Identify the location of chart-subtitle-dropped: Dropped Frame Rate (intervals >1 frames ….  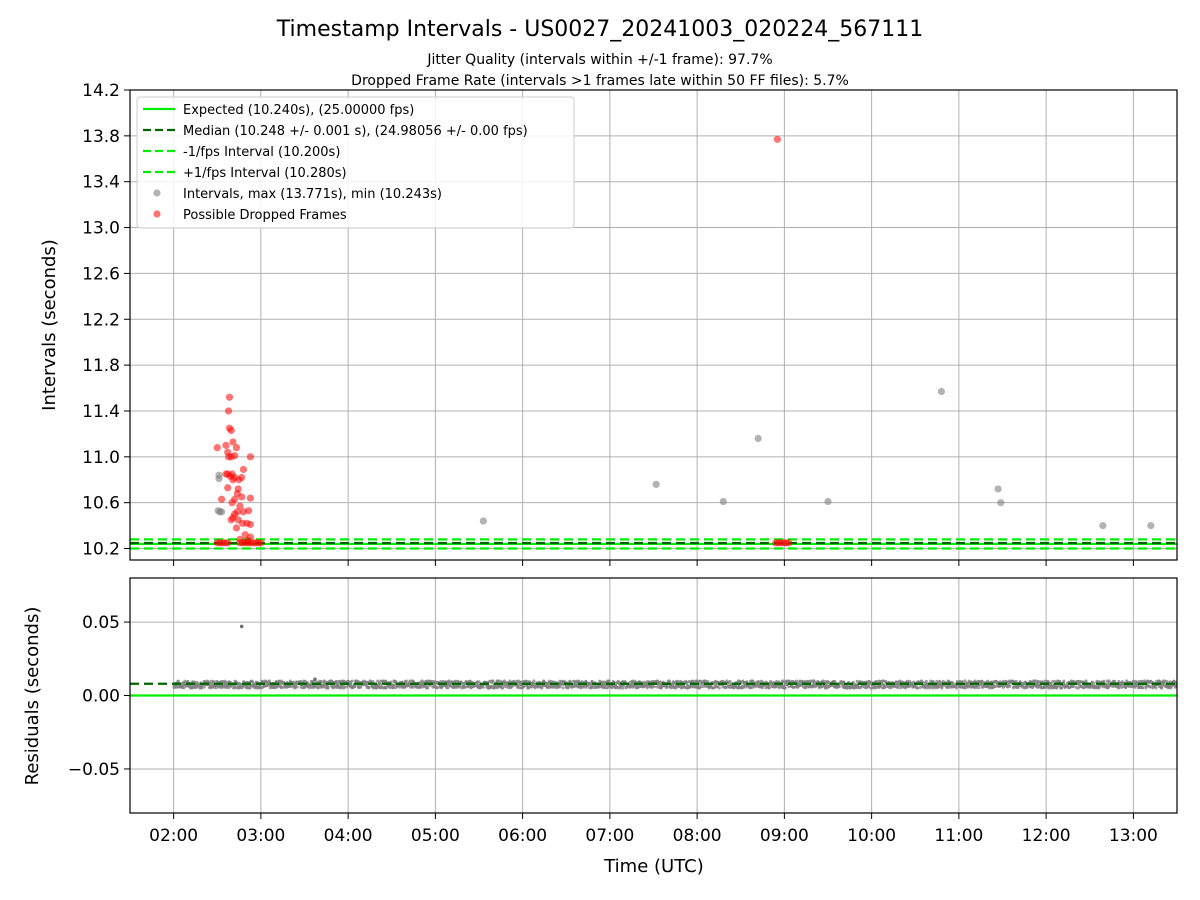
(600, 81).